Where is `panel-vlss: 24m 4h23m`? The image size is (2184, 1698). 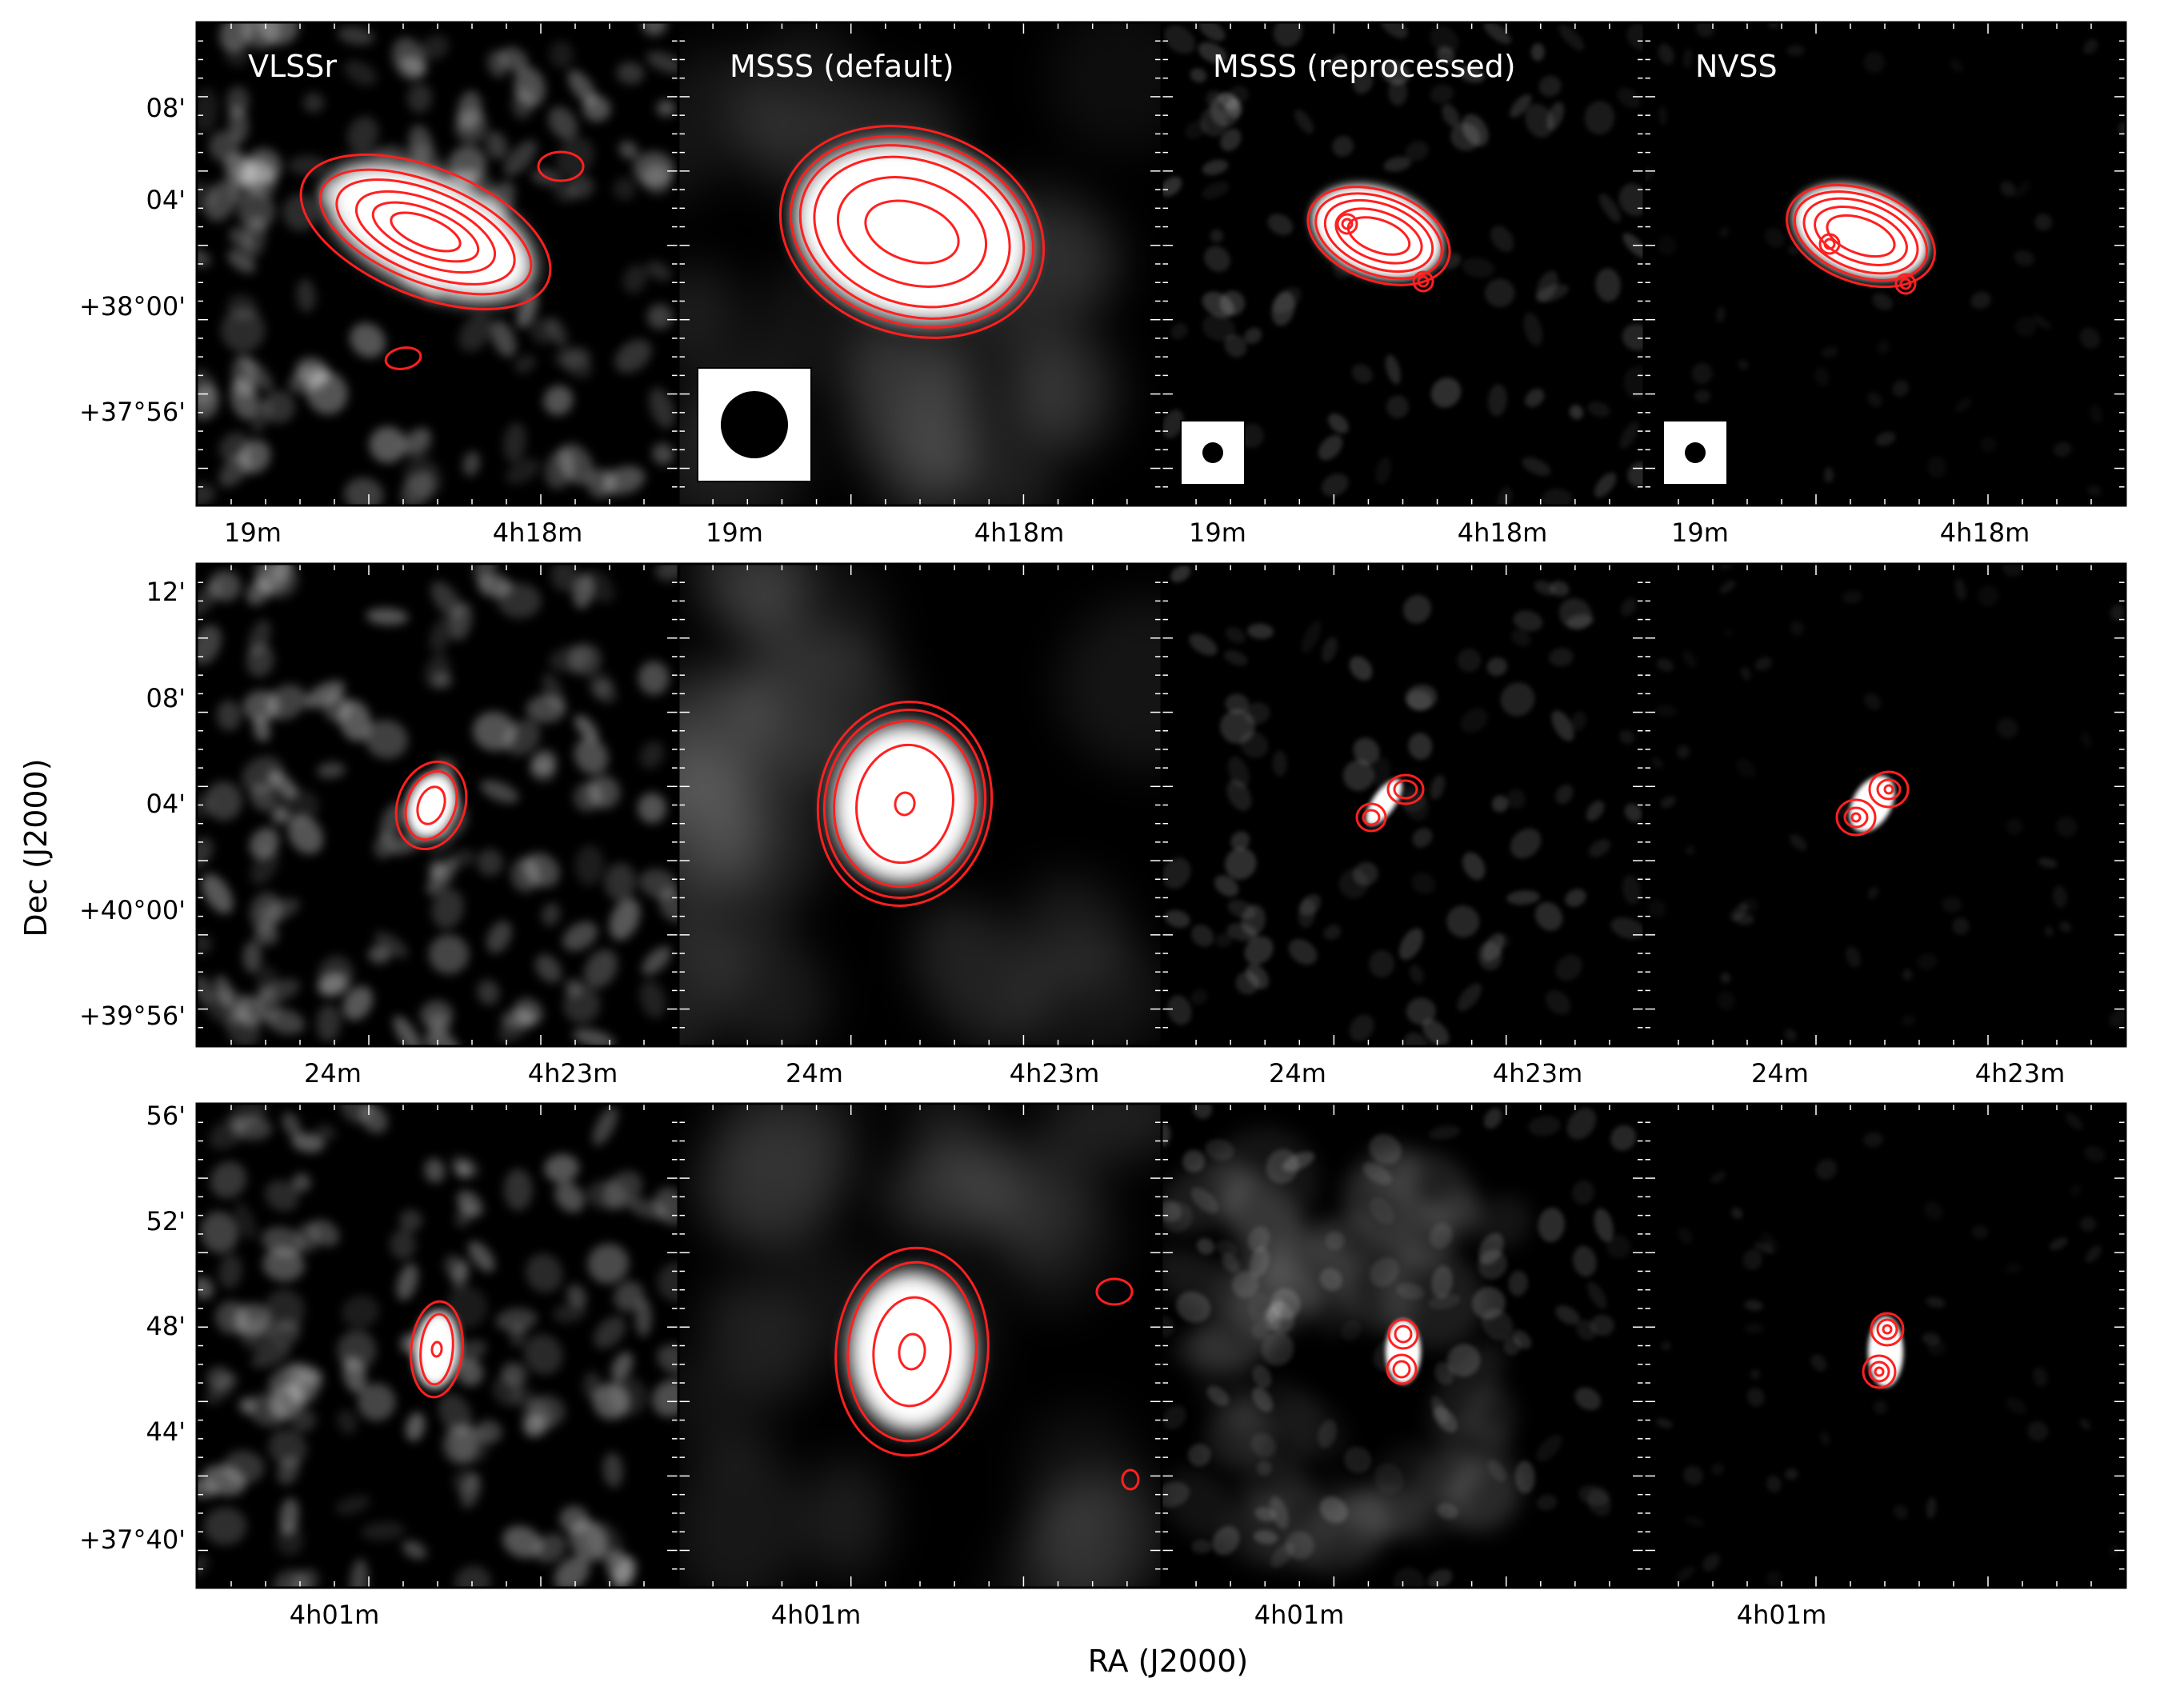
panel-vlss: 24m 4h23m is located at coordinates (437, 825).